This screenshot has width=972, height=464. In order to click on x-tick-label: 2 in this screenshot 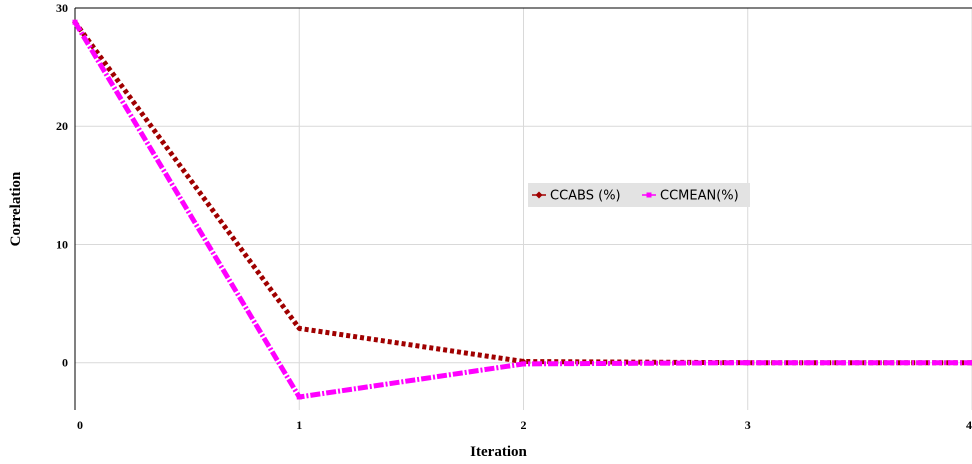, I will do `click(524, 425)`.